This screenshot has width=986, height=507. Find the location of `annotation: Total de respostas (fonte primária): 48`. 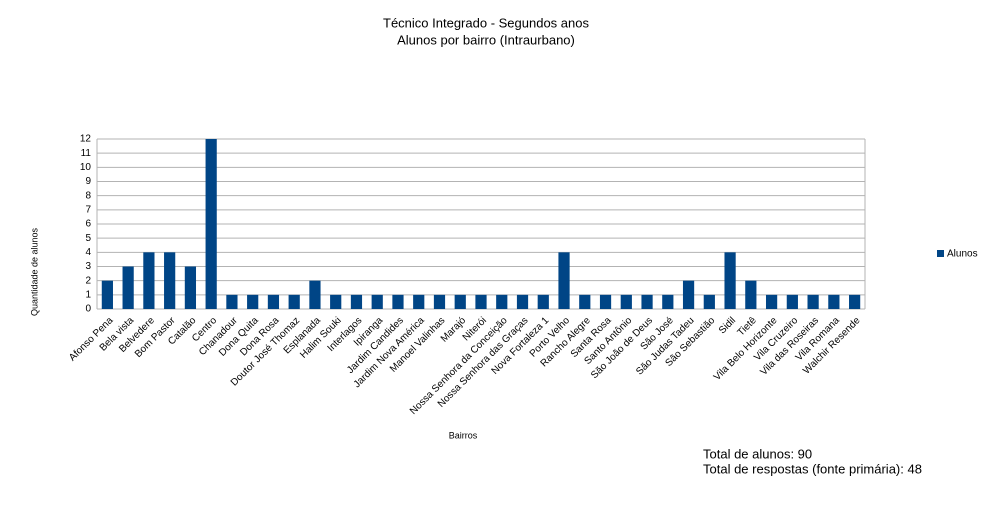

annotation: Total de respostas (fonte primária): 48 is located at coordinates (812, 468).